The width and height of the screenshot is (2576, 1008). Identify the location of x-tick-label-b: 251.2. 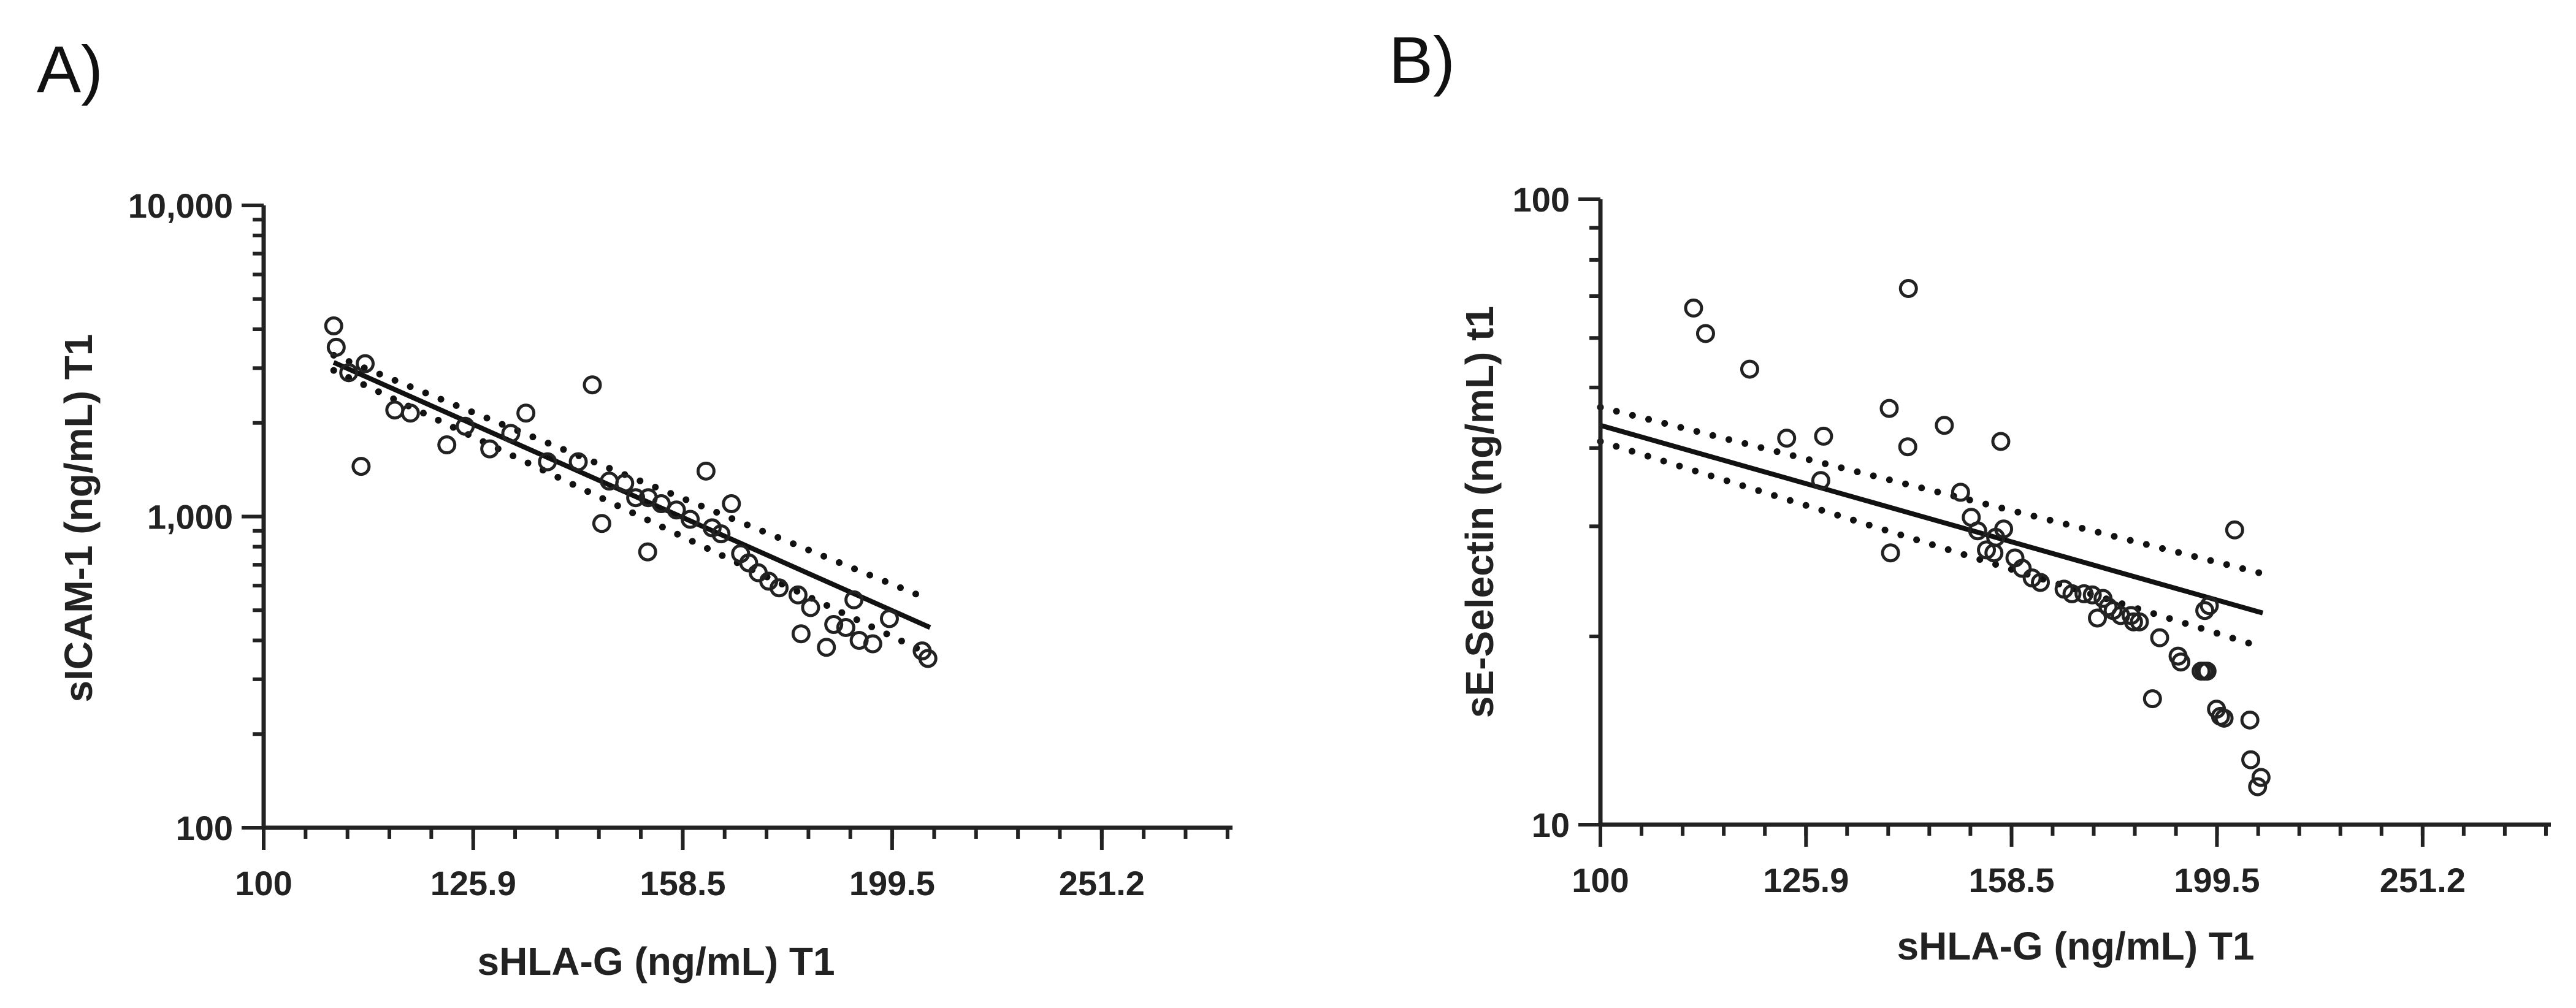
(2423, 880).